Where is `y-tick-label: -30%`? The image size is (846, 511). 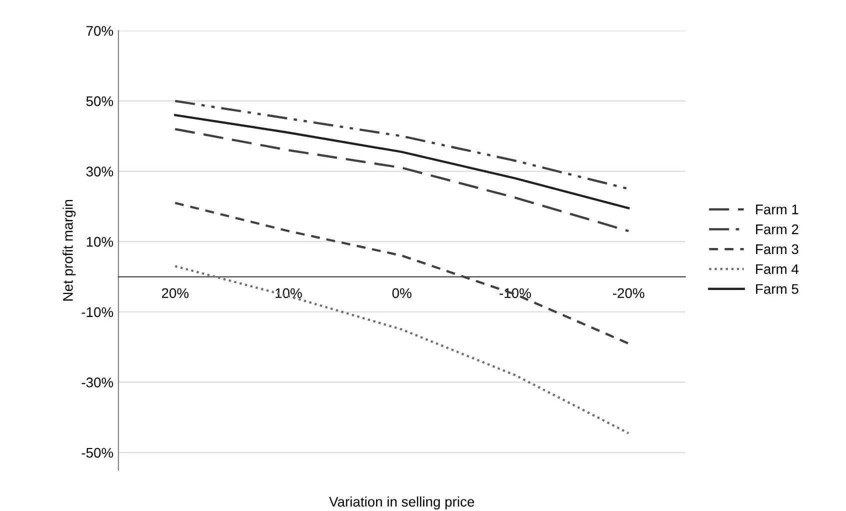 y-tick-label: -30% is located at coordinates (98, 383).